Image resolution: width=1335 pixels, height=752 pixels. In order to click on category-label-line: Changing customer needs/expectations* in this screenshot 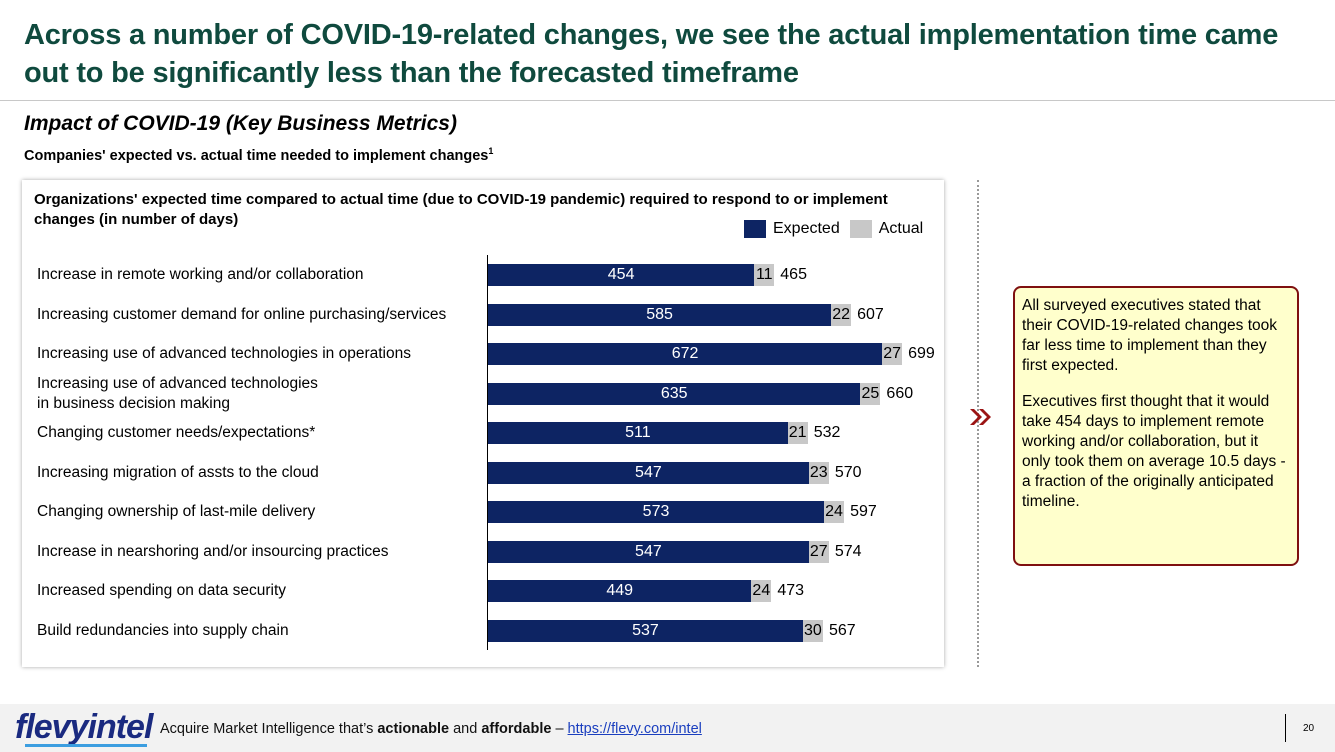, I will do `click(176, 432)`.